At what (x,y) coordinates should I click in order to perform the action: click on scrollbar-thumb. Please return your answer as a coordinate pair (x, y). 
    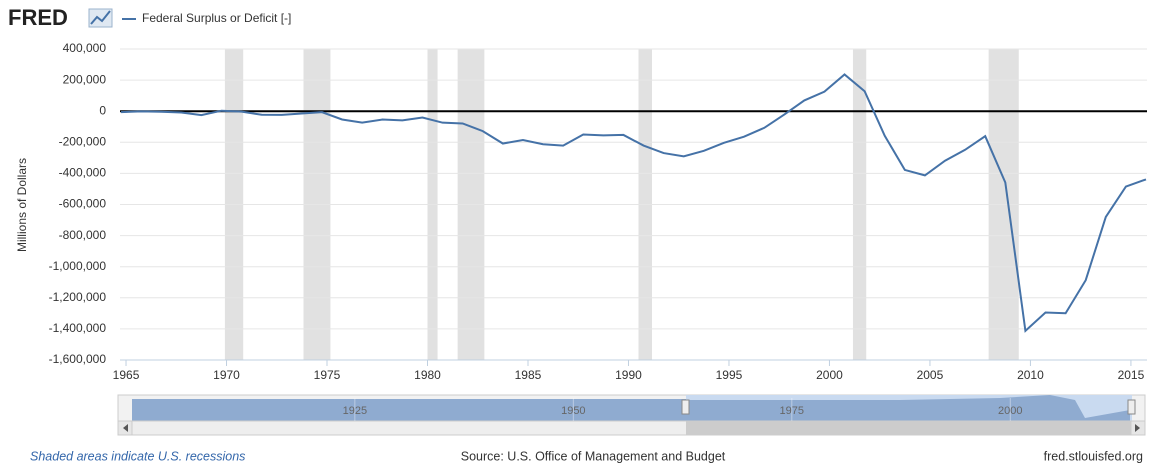
    Looking at the image, I should click on (909, 428).